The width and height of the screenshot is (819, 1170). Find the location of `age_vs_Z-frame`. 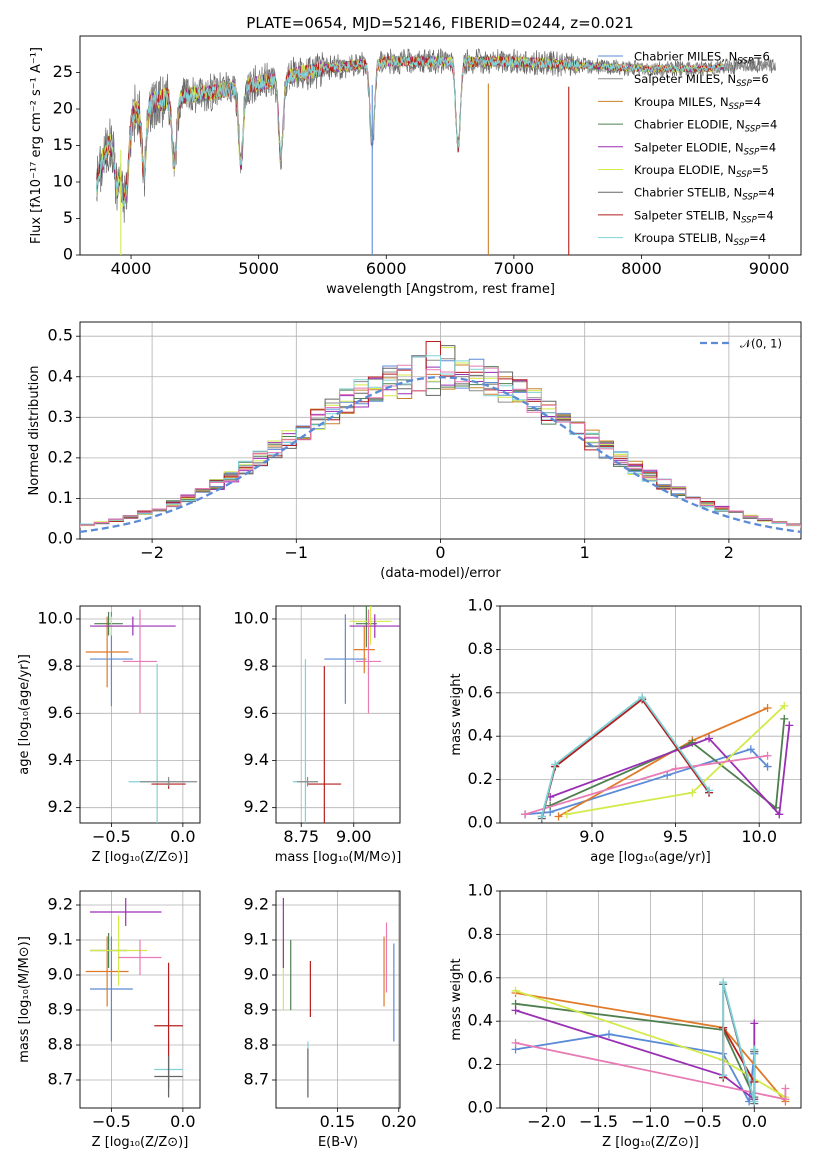

age_vs_Z-frame is located at coordinates (140, 714).